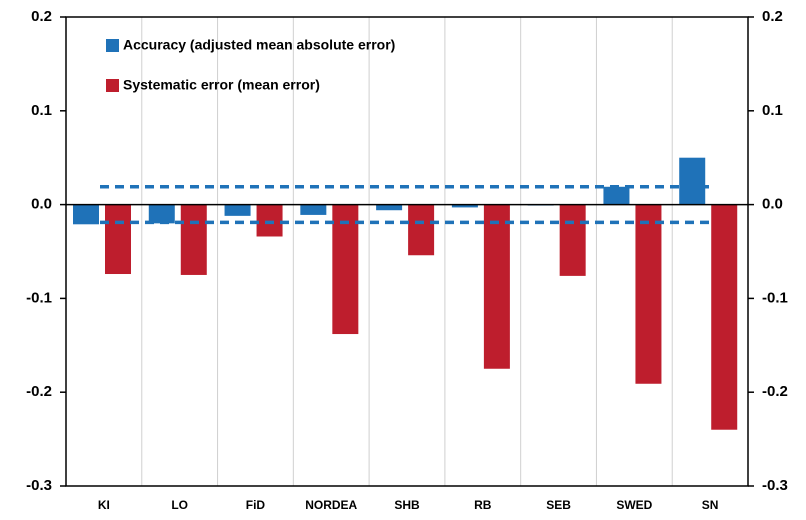 The height and width of the screenshot is (520, 806). I want to click on y-tick-label: -0.1, so click(39, 297).